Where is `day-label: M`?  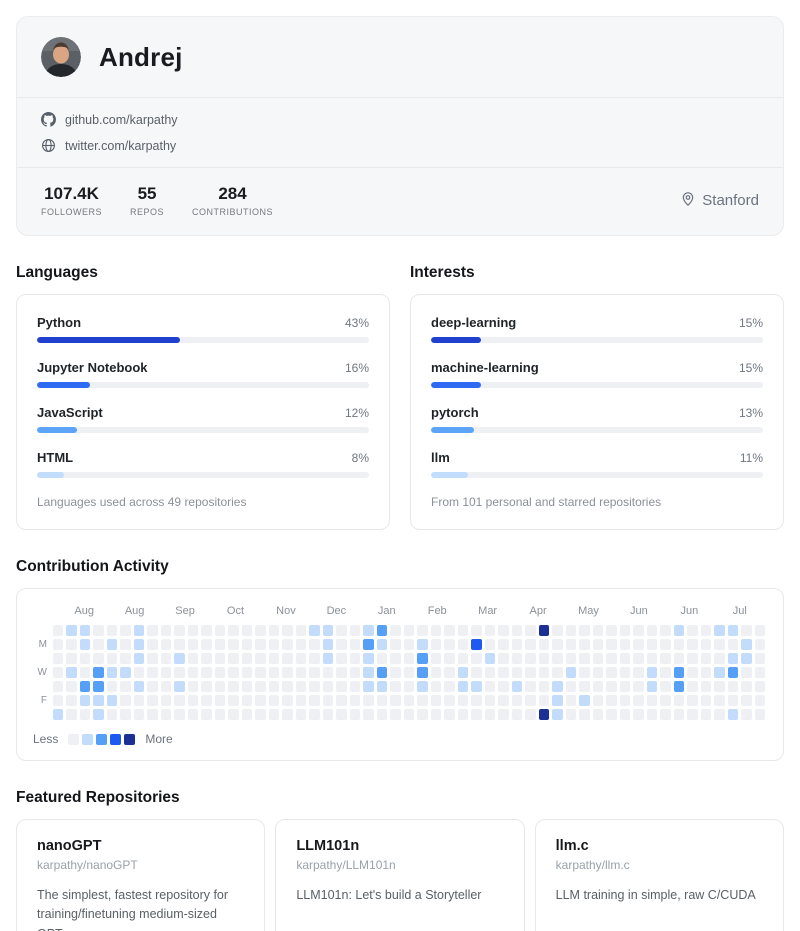 day-label: M is located at coordinates (42, 644).